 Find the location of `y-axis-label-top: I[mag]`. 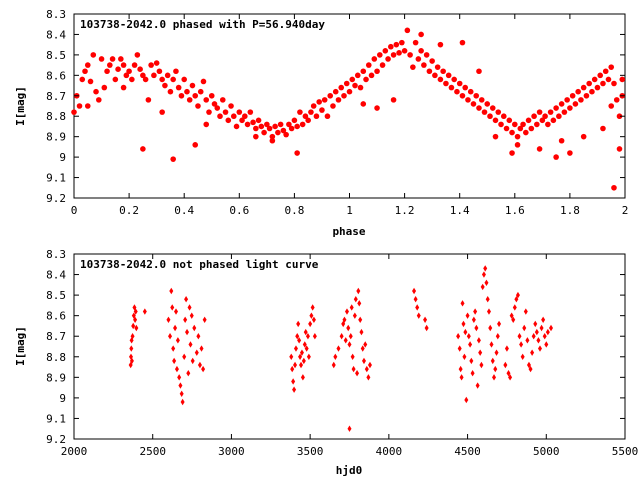

y-axis-label-top: I[mag] is located at coordinates (20, 106).